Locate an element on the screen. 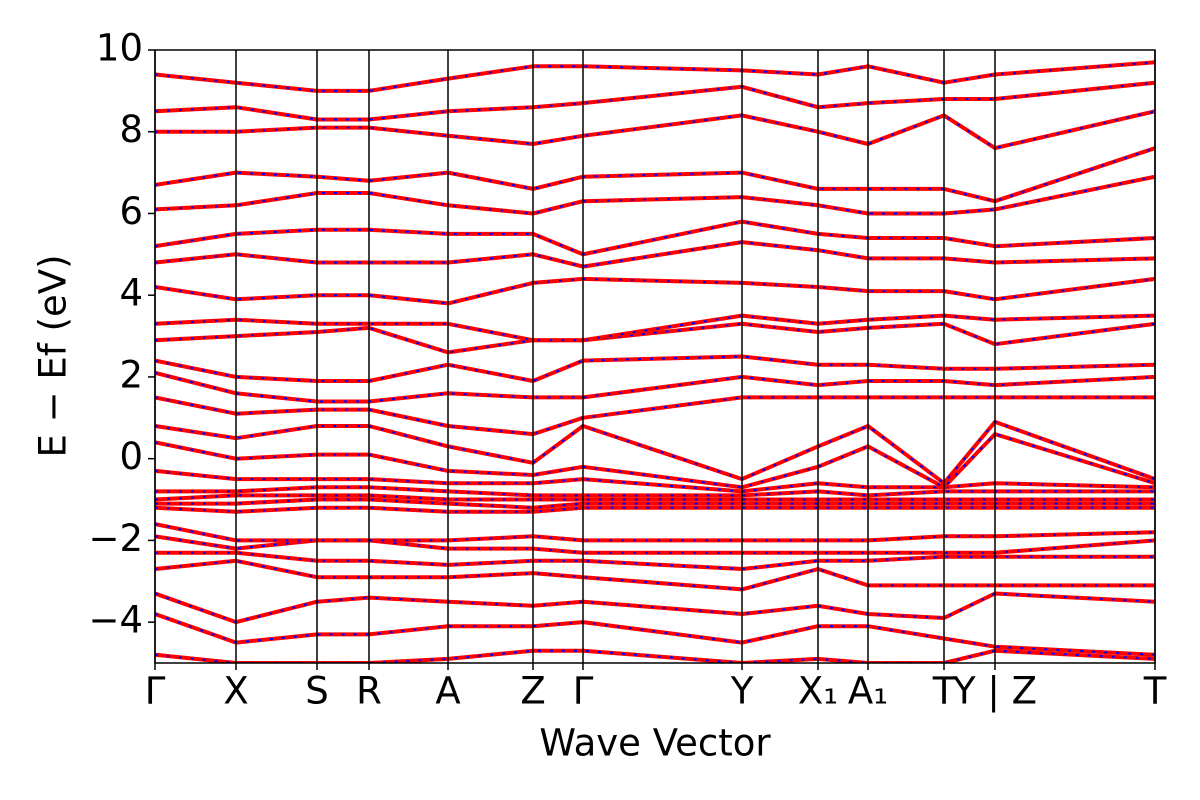  x-tick-label: X is located at coordinates (235, 691).